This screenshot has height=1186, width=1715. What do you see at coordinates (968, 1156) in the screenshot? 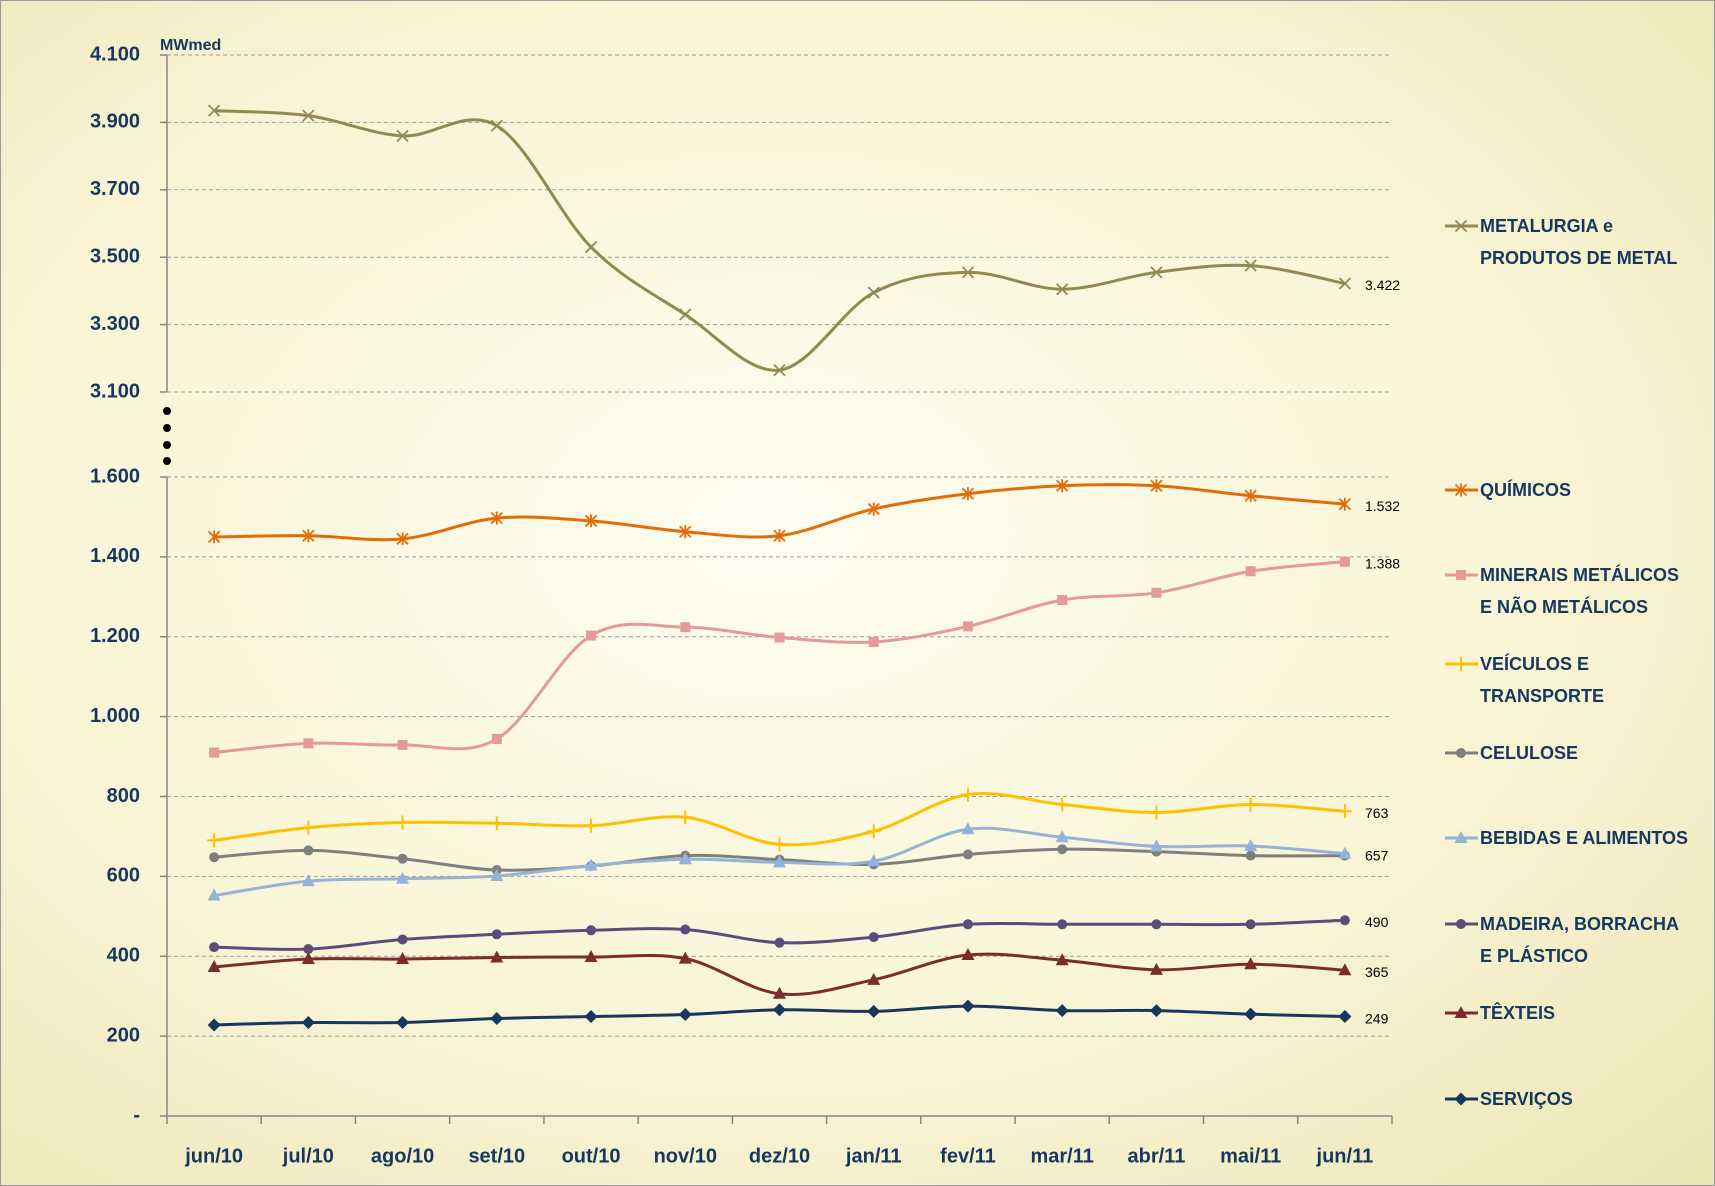
I see `x-tick-label: fev/11` at bounding box center [968, 1156].